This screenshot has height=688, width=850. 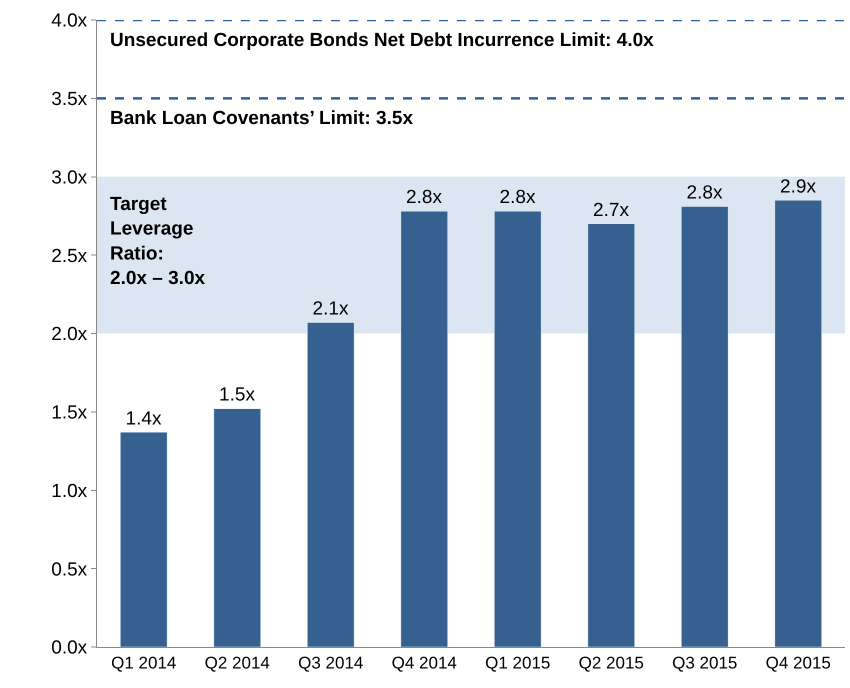 What do you see at coordinates (798, 662) in the screenshot?
I see `x-tick-label: Q4 2015` at bounding box center [798, 662].